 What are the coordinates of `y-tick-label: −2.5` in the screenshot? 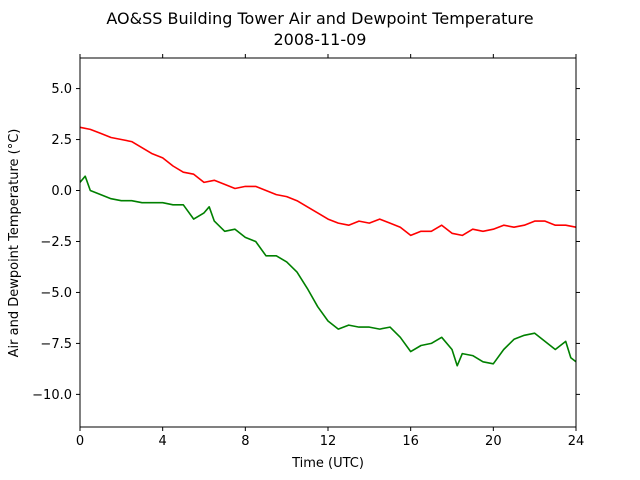 It's located at (56, 242).